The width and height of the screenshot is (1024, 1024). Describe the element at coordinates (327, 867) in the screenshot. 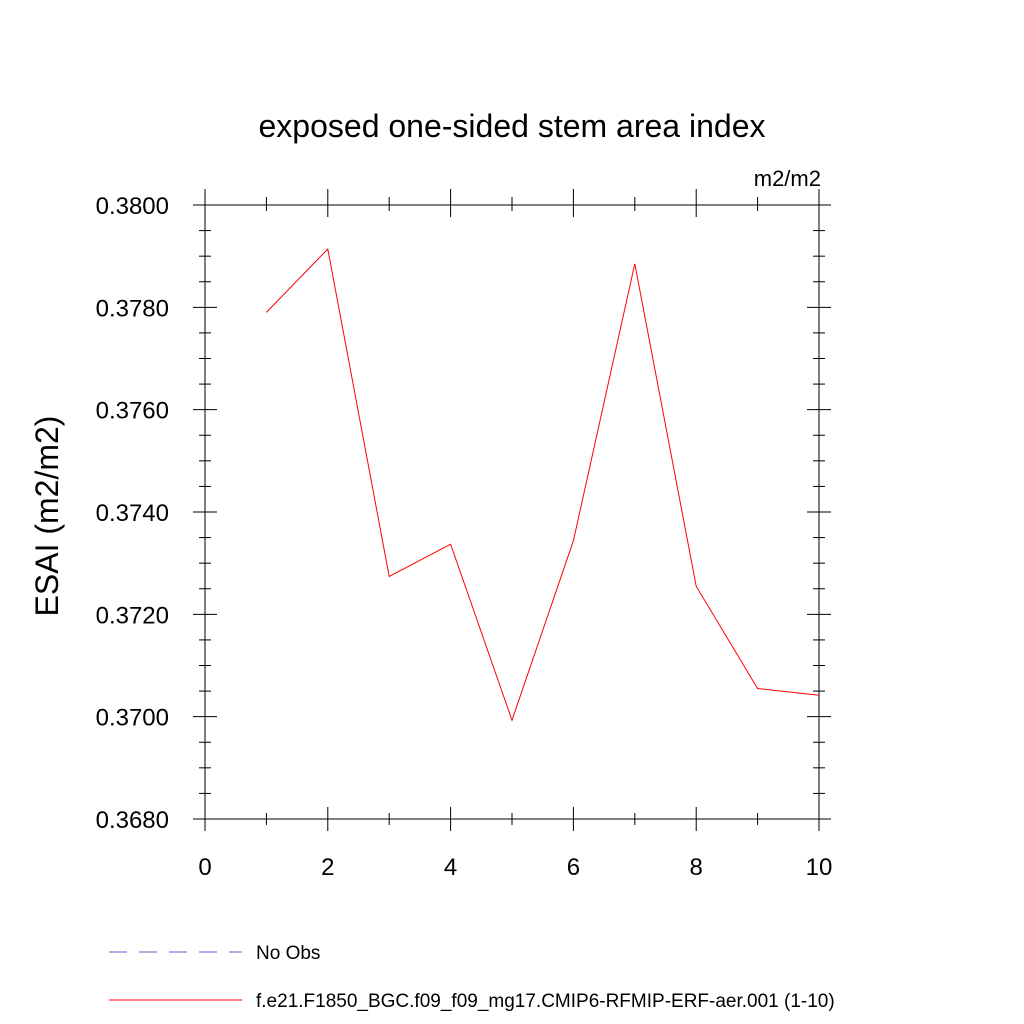

I see `x-tick-label: 2` at that location.